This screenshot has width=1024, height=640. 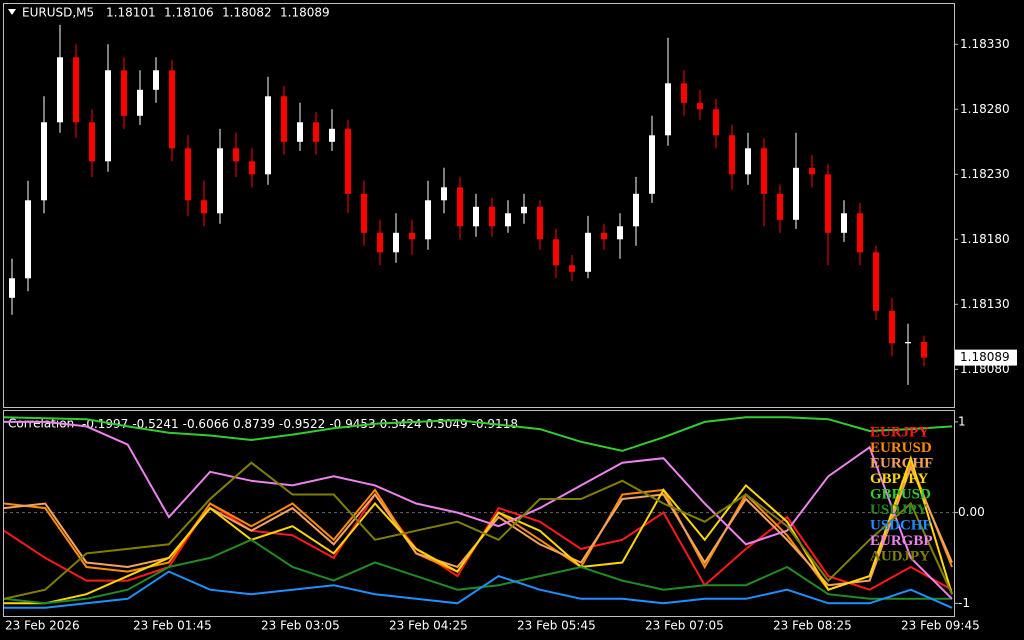 What do you see at coordinates (189, 13) in the screenshot?
I see `high-value: 1.18106` at bounding box center [189, 13].